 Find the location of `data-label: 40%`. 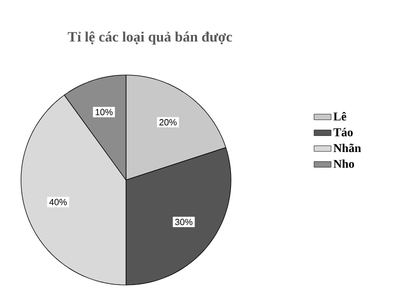

data-label: 40% is located at coordinates (58, 202).